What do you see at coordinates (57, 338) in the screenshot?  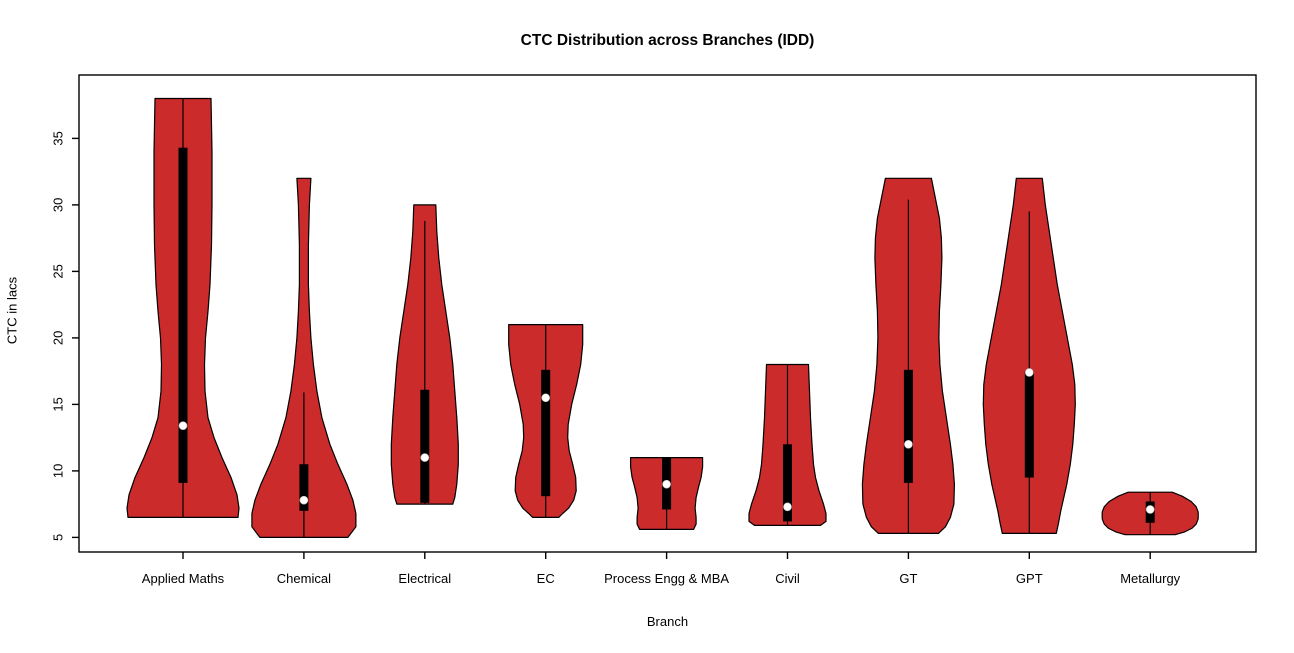 I see `y-tick-label: 20` at bounding box center [57, 338].